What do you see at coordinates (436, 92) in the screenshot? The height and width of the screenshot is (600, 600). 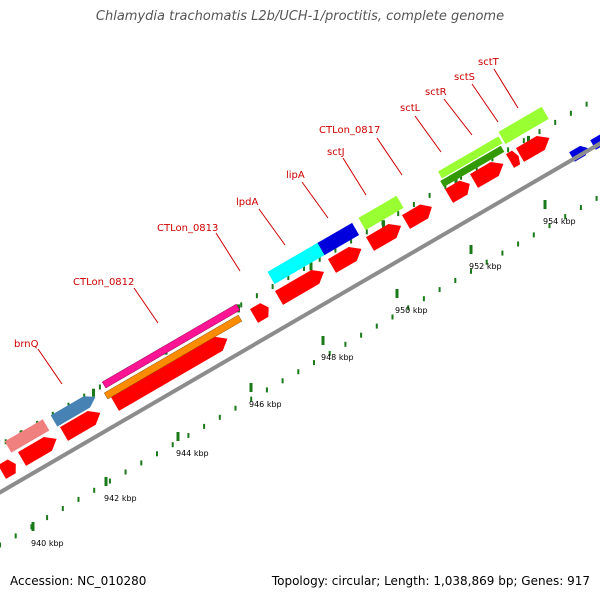 I see `gene-label: sctR` at bounding box center [436, 92].